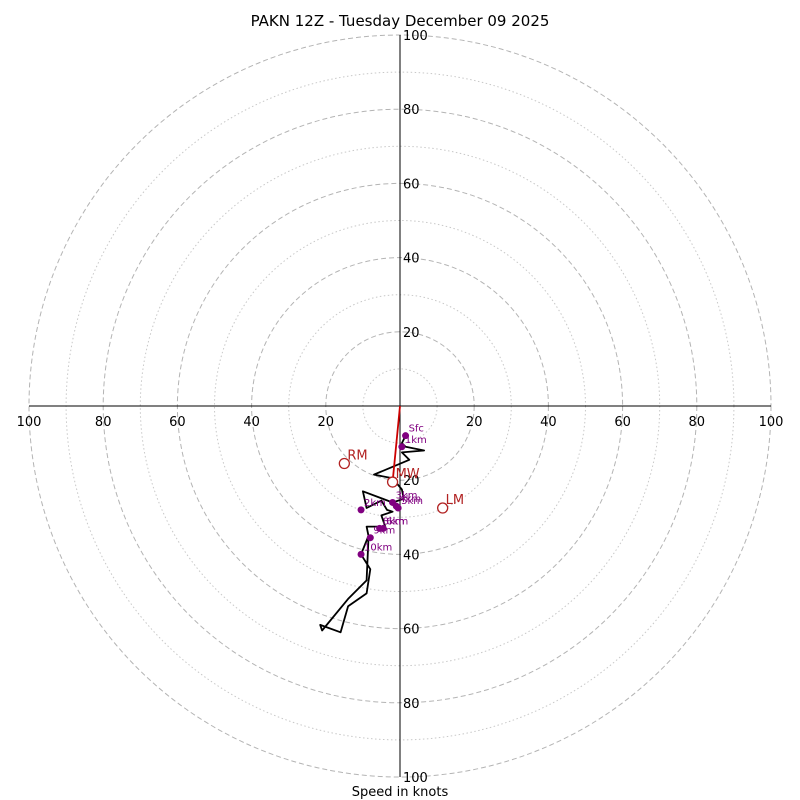 The image size is (800, 800). Describe the element at coordinates (697, 422) in the screenshot. I see `tick-label-east-80: 80` at that location.